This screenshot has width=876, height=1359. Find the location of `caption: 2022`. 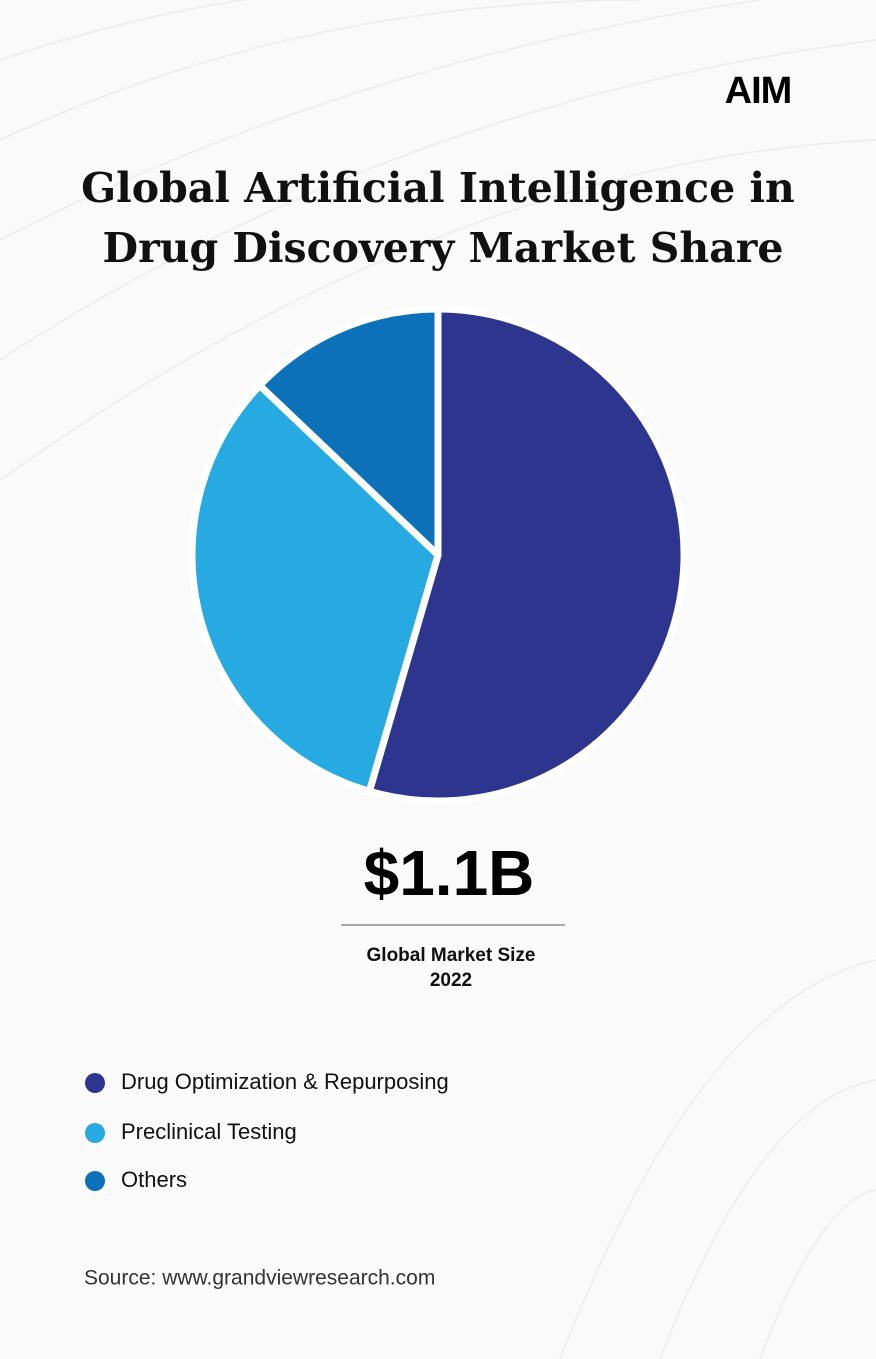

caption: 2022 is located at coordinates (451, 980).